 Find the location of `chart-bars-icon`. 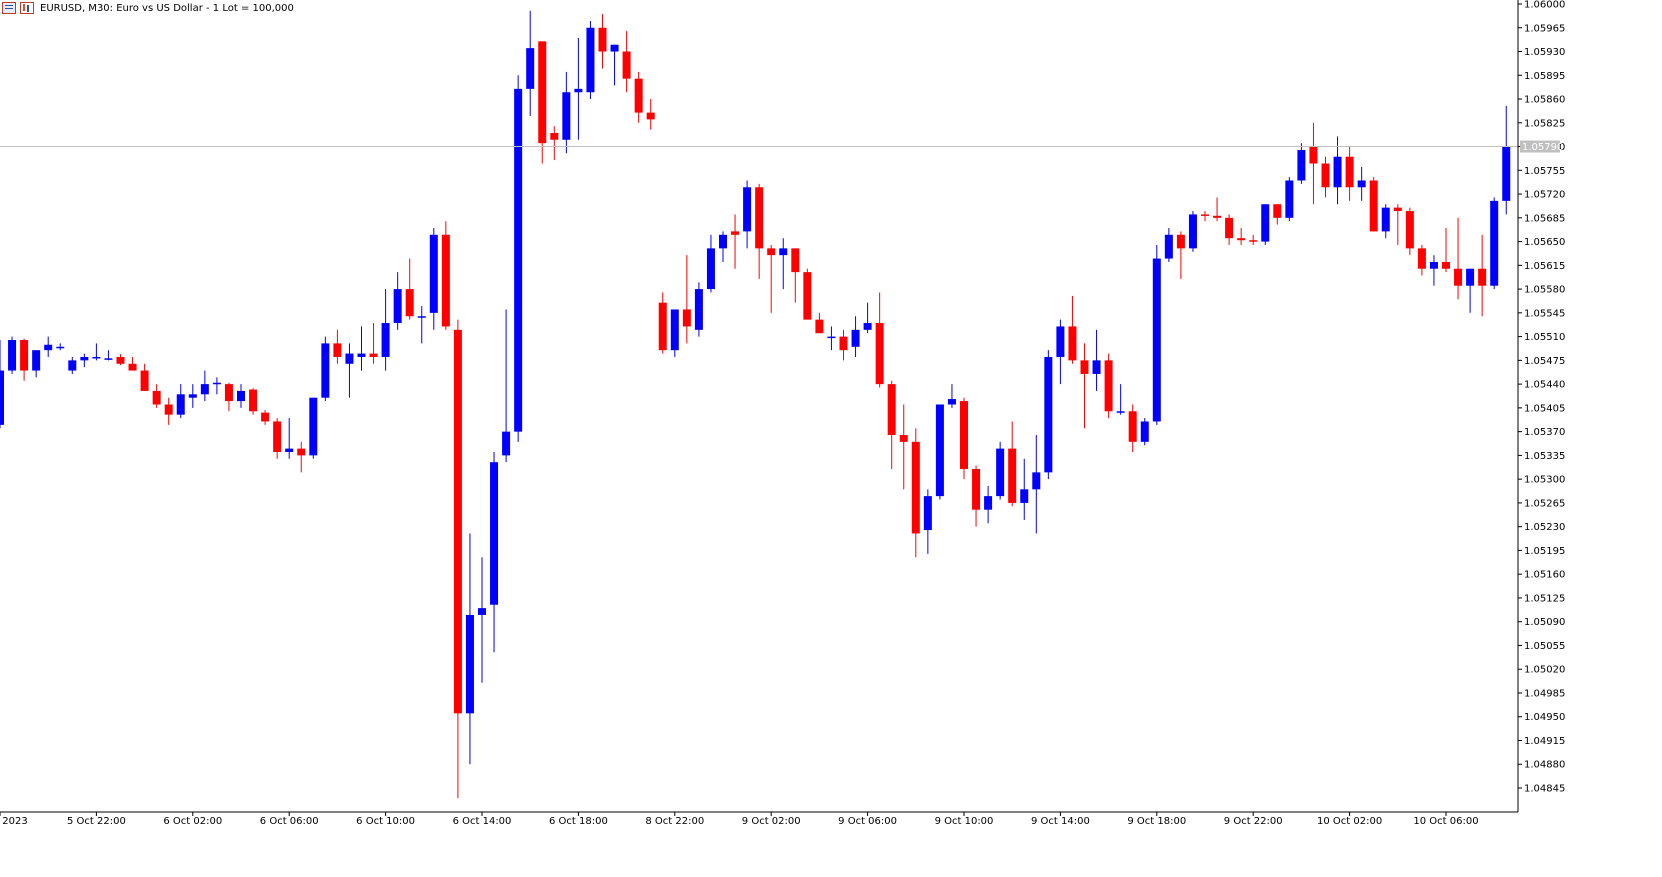

chart-bars-icon is located at coordinates (27, 8).